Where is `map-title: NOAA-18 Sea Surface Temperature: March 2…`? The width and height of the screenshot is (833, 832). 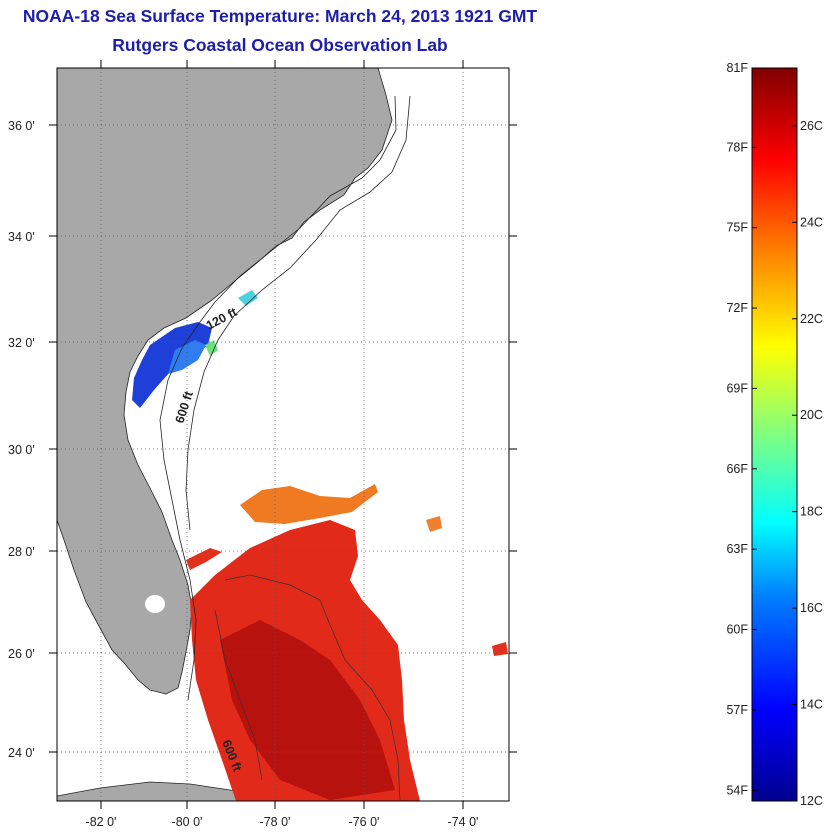 map-title: NOAA-18 Sea Surface Temperature: March 2… is located at coordinates (280, 16).